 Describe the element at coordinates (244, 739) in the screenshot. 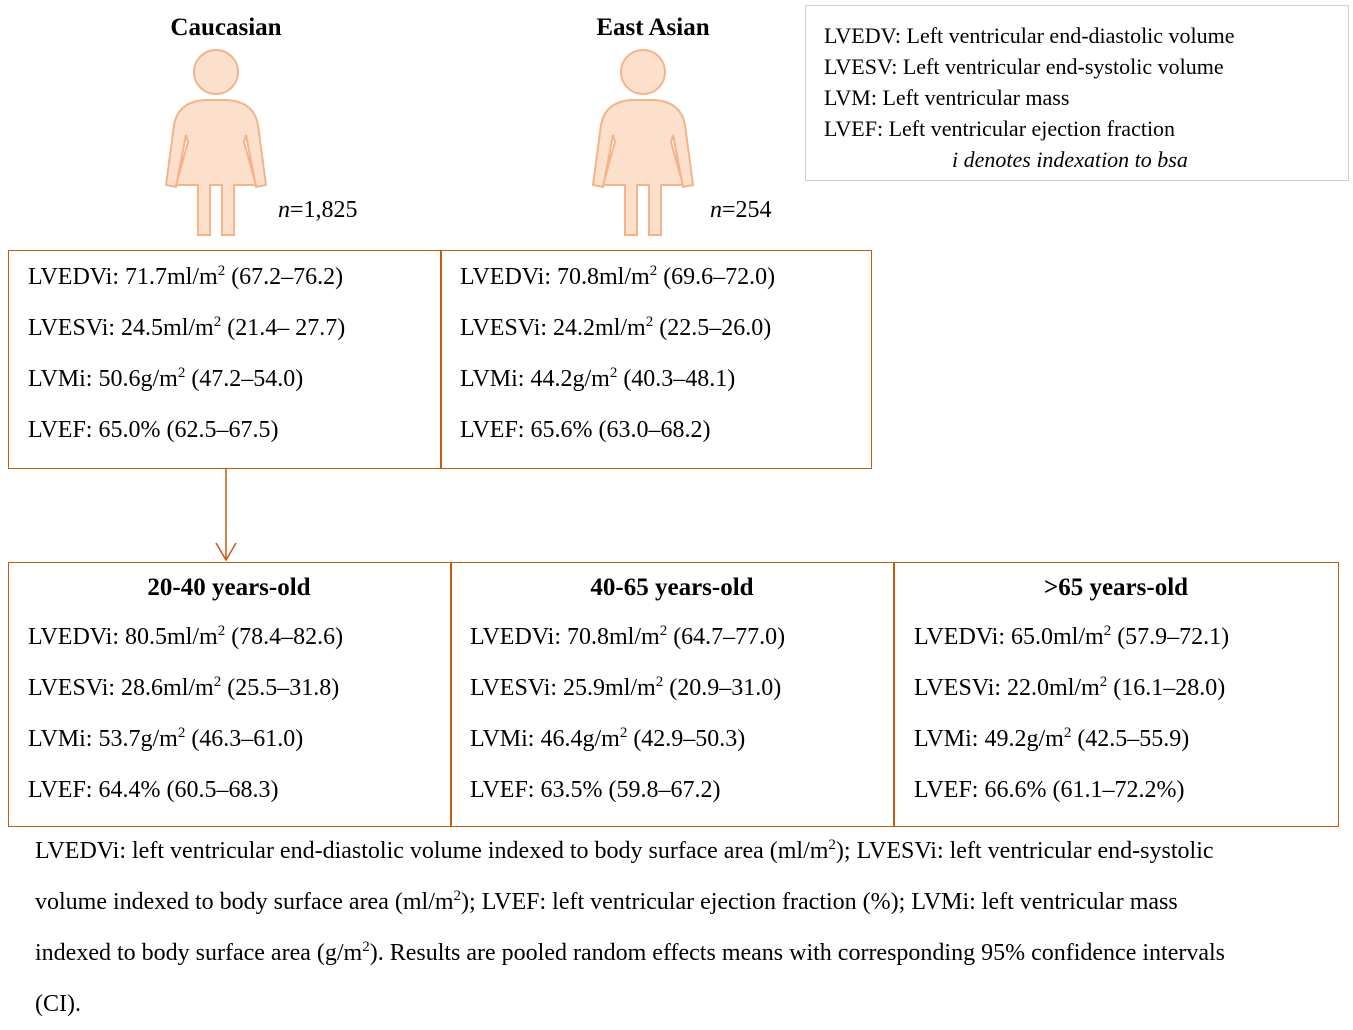

I see `row-text: (46.3–61.0)` at that location.